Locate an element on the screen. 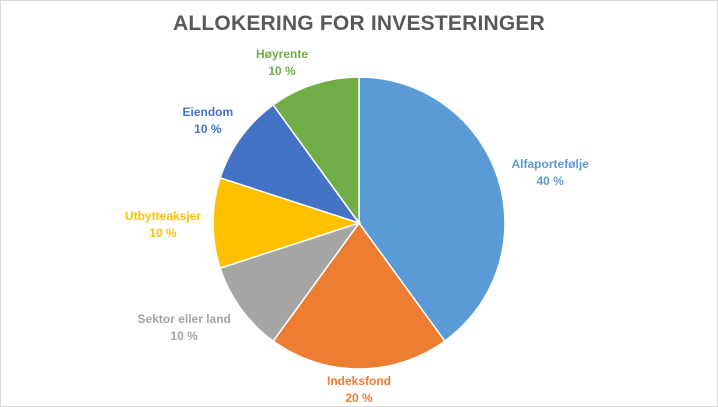 The width and height of the screenshot is (718, 407). pie-slice-utbytteaksjer is located at coordinates (287, 223).